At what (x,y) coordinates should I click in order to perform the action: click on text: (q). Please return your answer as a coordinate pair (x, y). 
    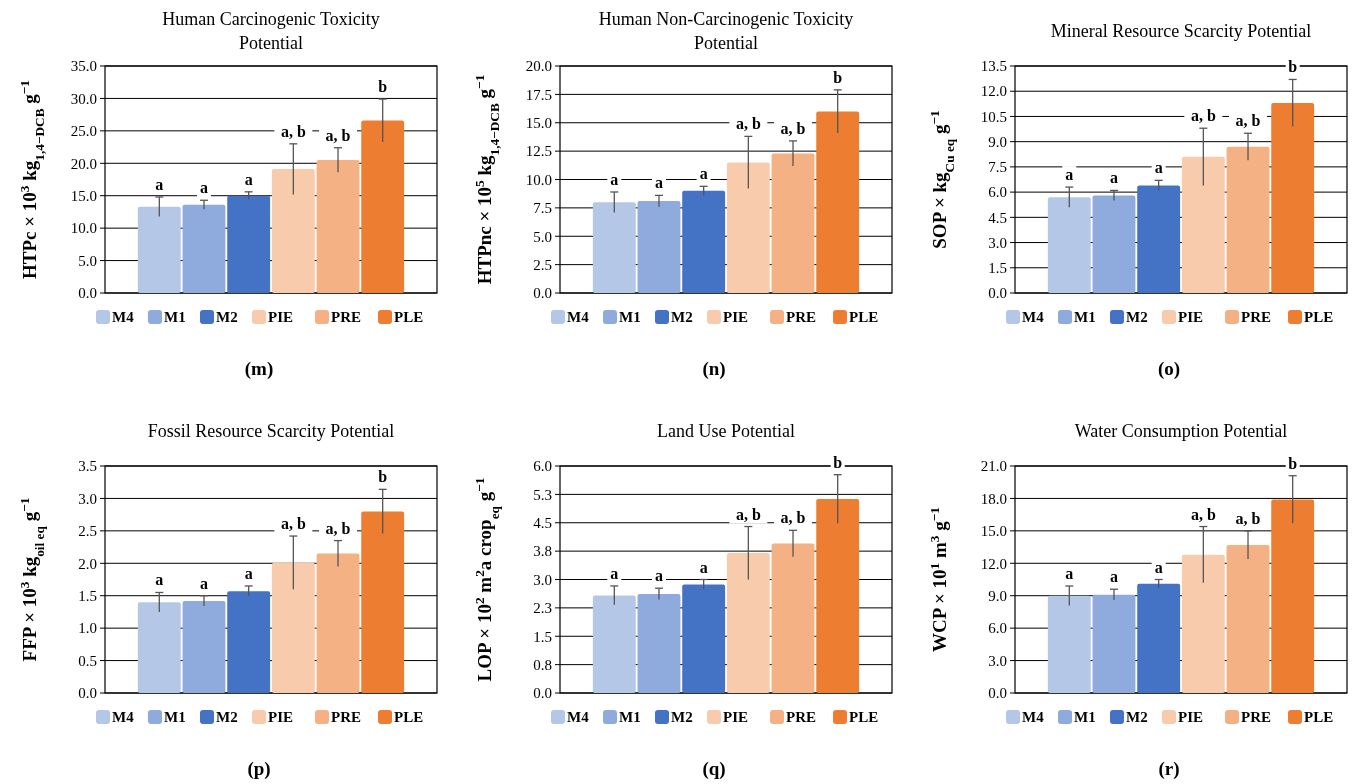
    Looking at the image, I should click on (714, 769).